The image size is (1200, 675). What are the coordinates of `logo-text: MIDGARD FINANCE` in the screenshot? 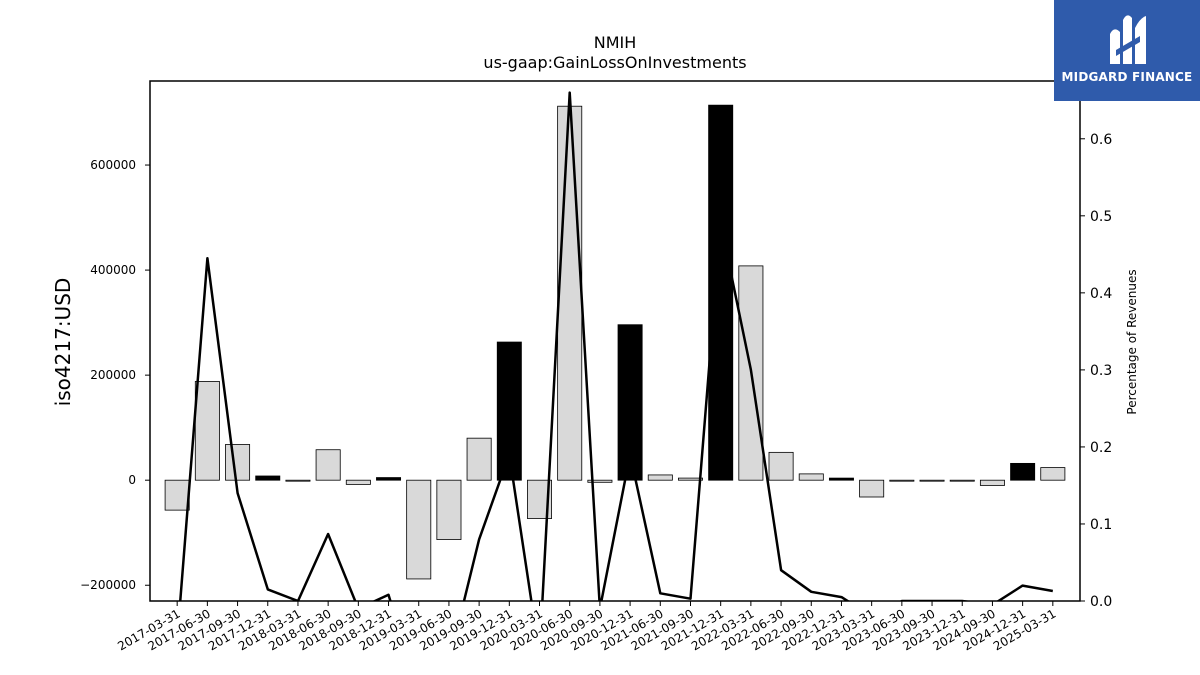 It's located at (1127, 77).